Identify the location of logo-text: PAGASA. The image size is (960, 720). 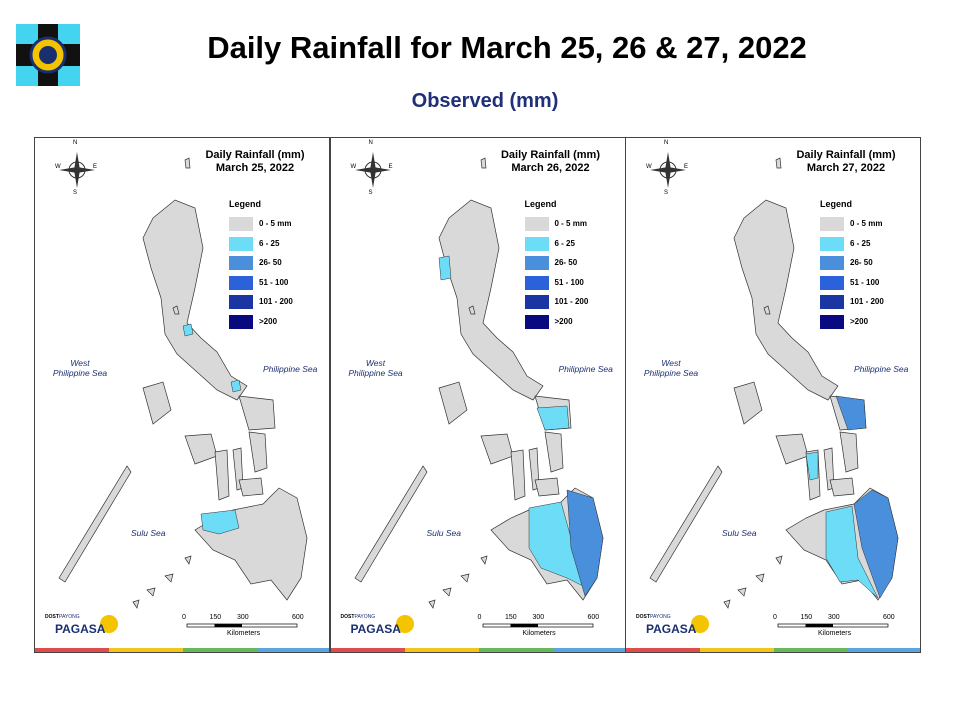
(375, 629).